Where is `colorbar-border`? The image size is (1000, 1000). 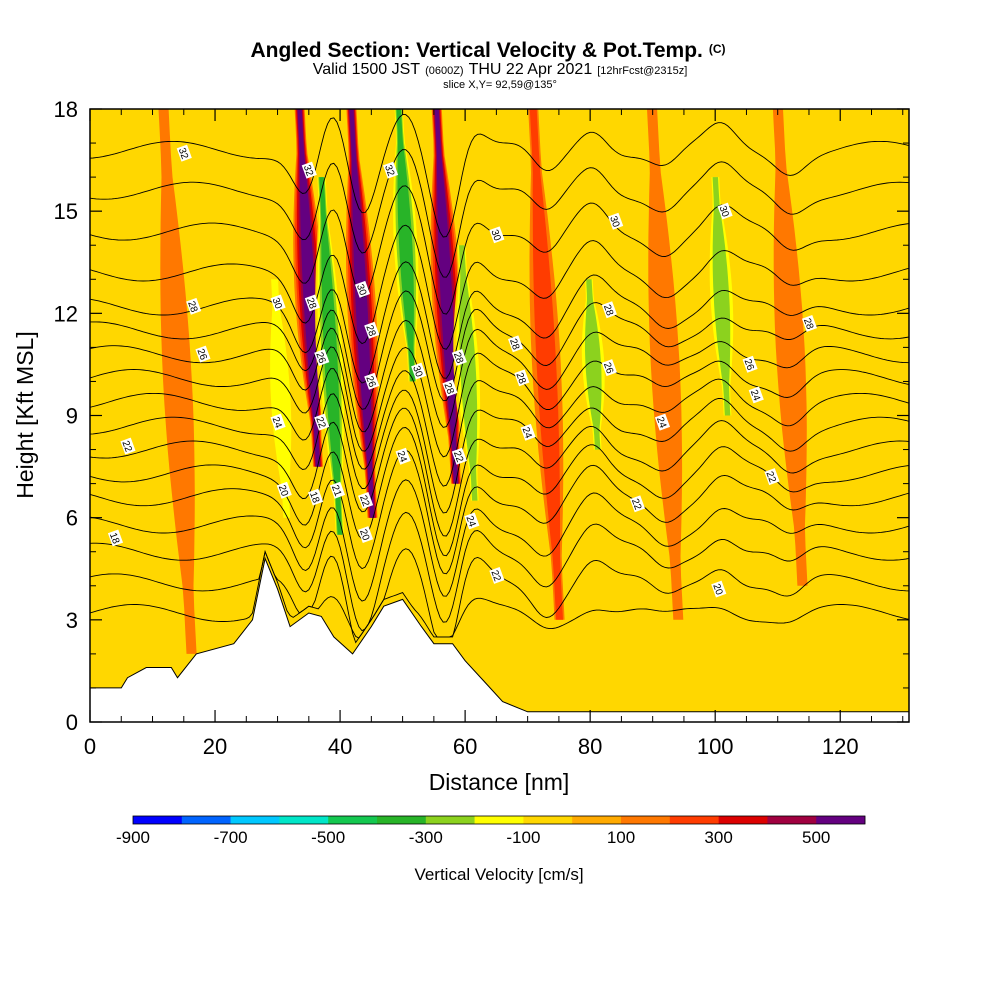 colorbar-border is located at coordinates (499, 820).